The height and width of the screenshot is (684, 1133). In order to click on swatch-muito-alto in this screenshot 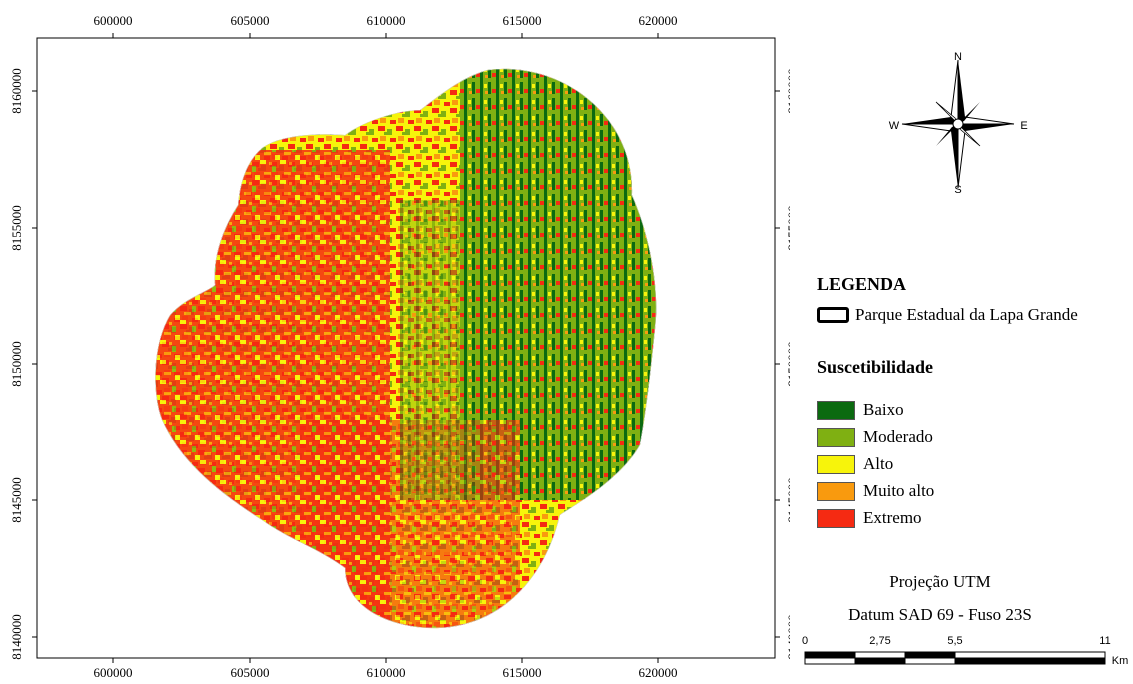, I will do `click(836, 491)`.